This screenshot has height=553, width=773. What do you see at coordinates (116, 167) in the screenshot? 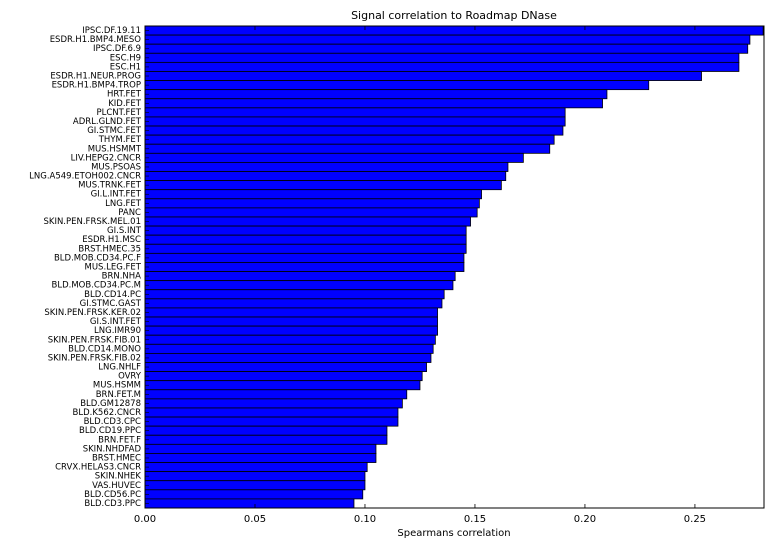
I see `y-tick-label: MUS.PSOAS` at bounding box center [116, 167].